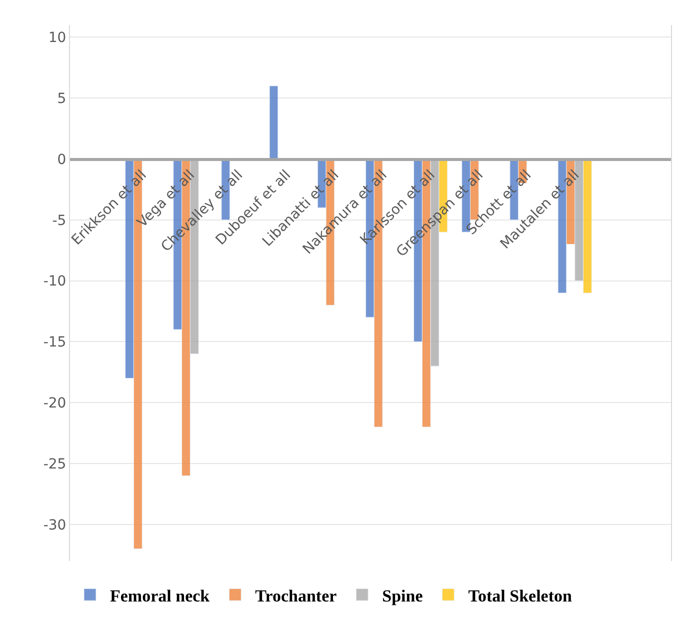 Image resolution: width=681 pixels, height=623 pixels. What do you see at coordinates (54, 282) in the screenshot?
I see `y-tick-label: -10` at bounding box center [54, 282].